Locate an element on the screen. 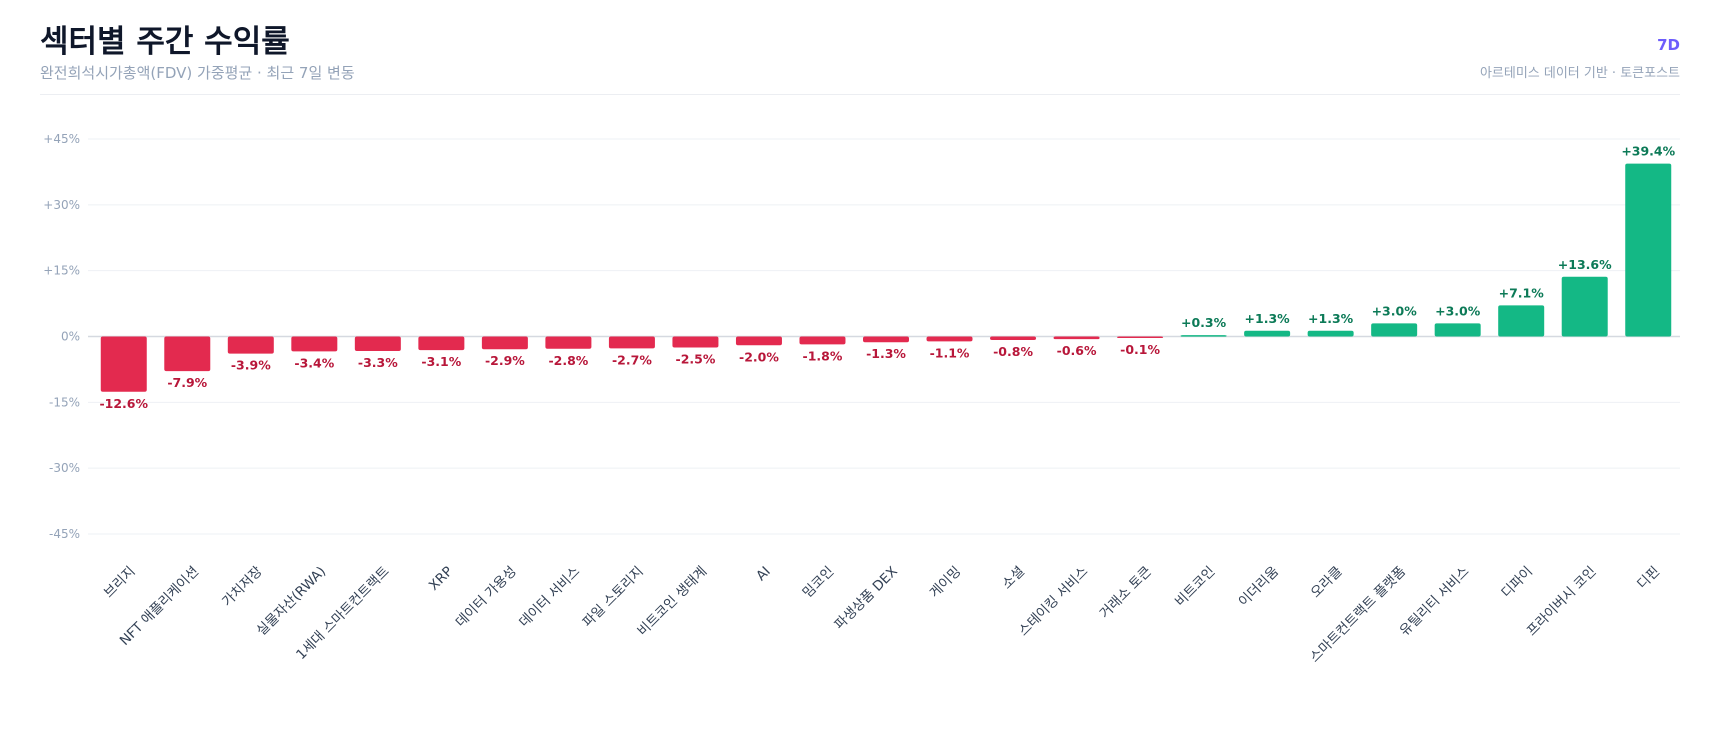 The image size is (1720, 752). bar-value-label: -1.8% is located at coordinates (823, 355).